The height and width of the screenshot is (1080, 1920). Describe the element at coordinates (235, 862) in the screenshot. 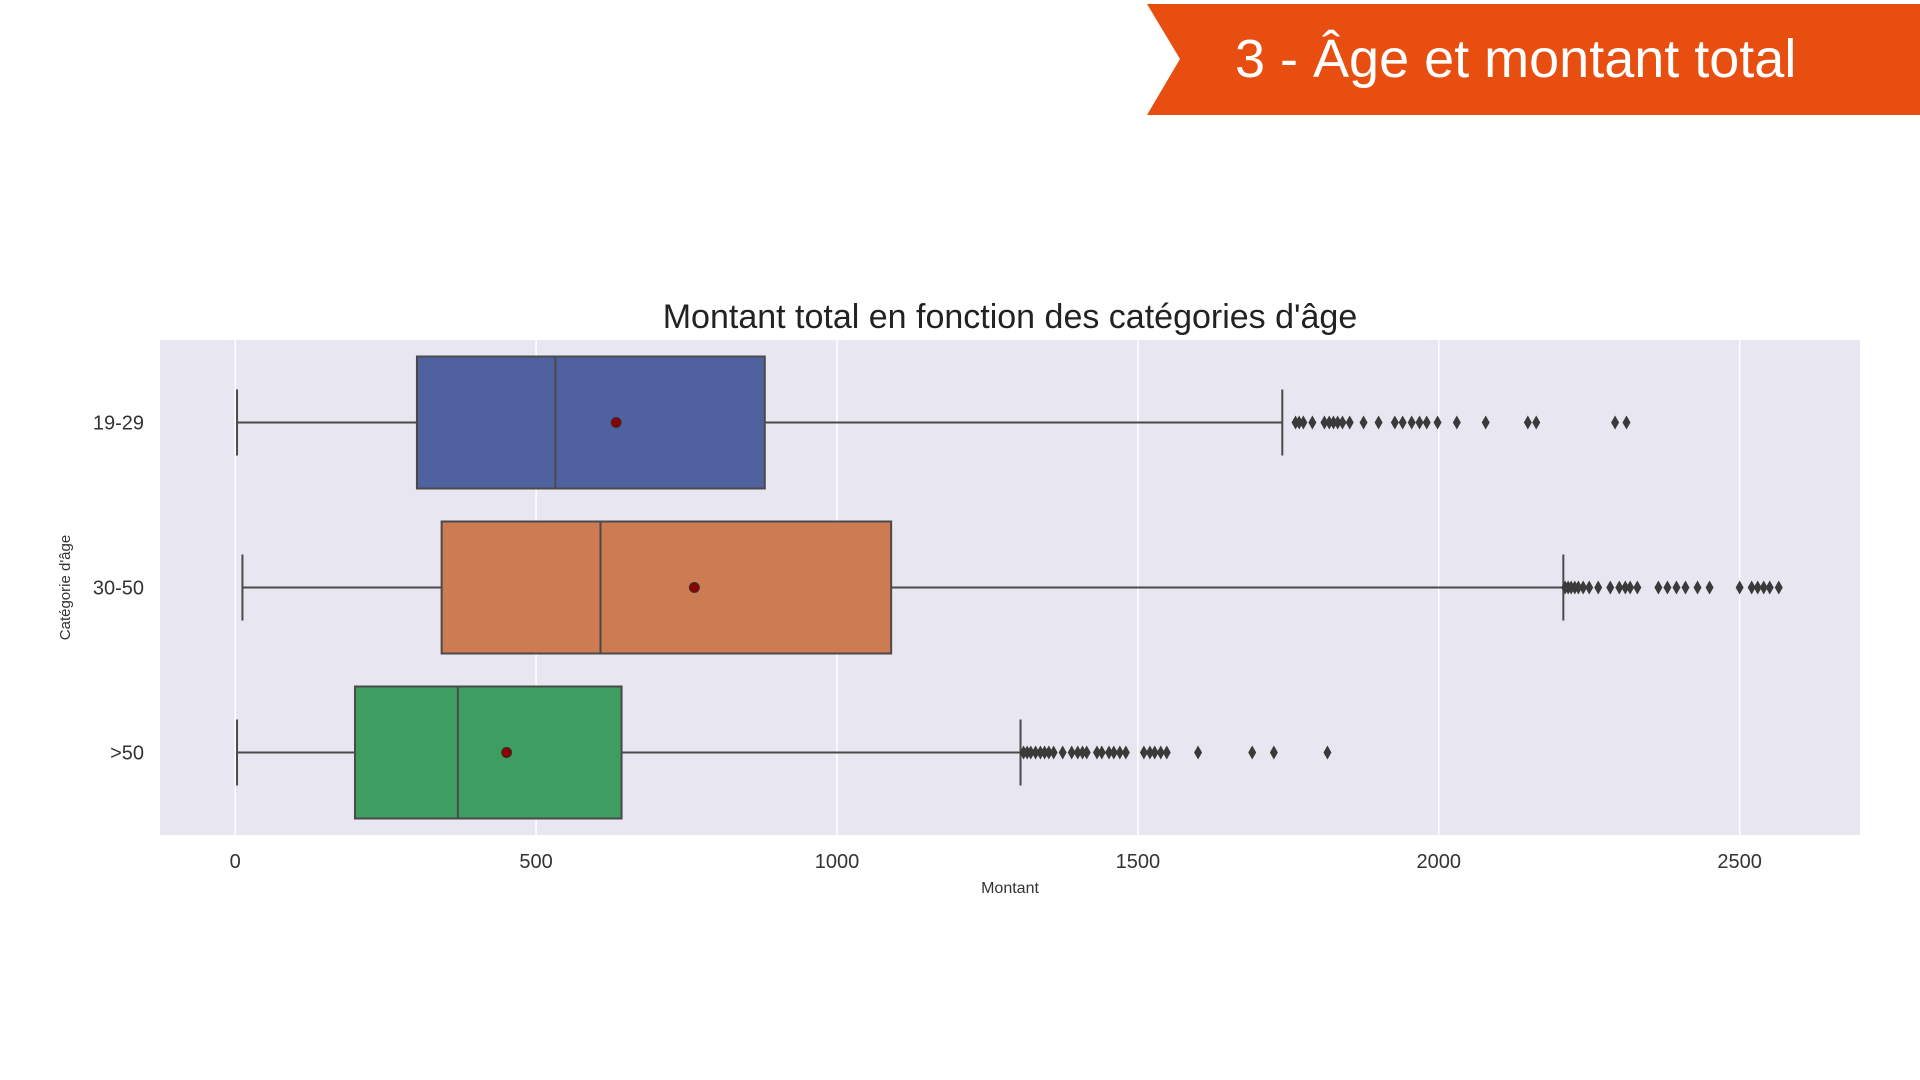

I see `x-tick-label: 0` at that location.